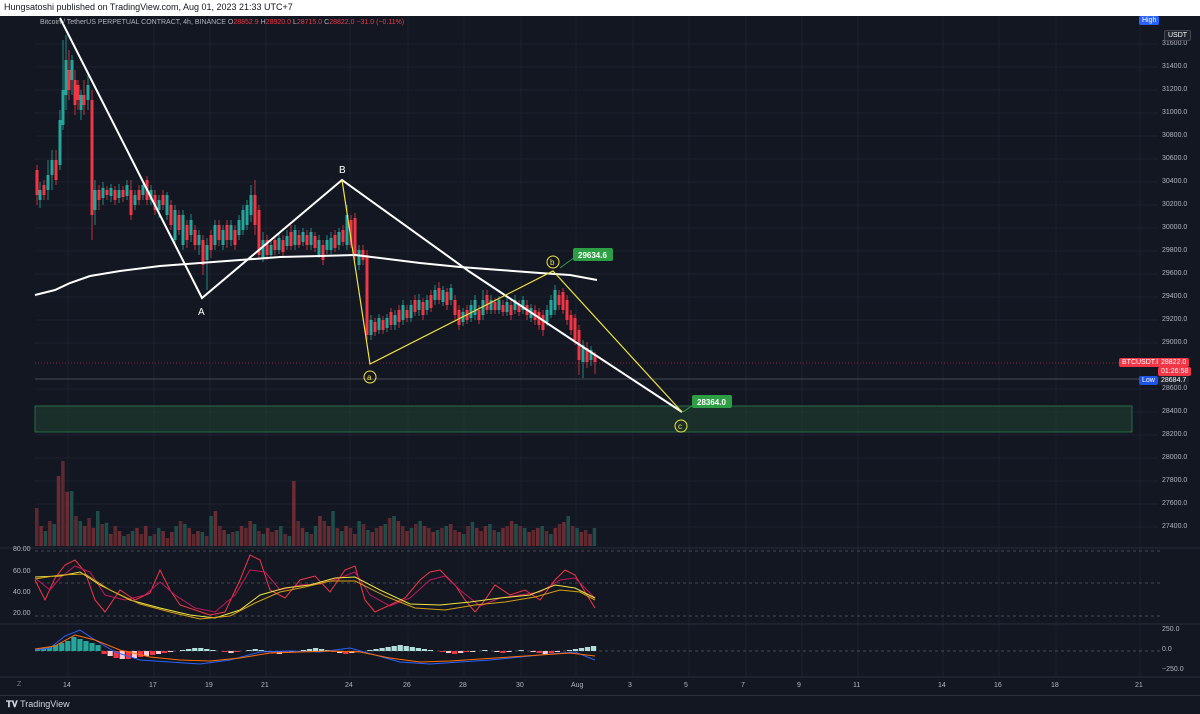 The image size is (1200, 714). Describe the element at coordinates (463, 685) in the screenshot. I see `time-tick-label: 28` at that location.